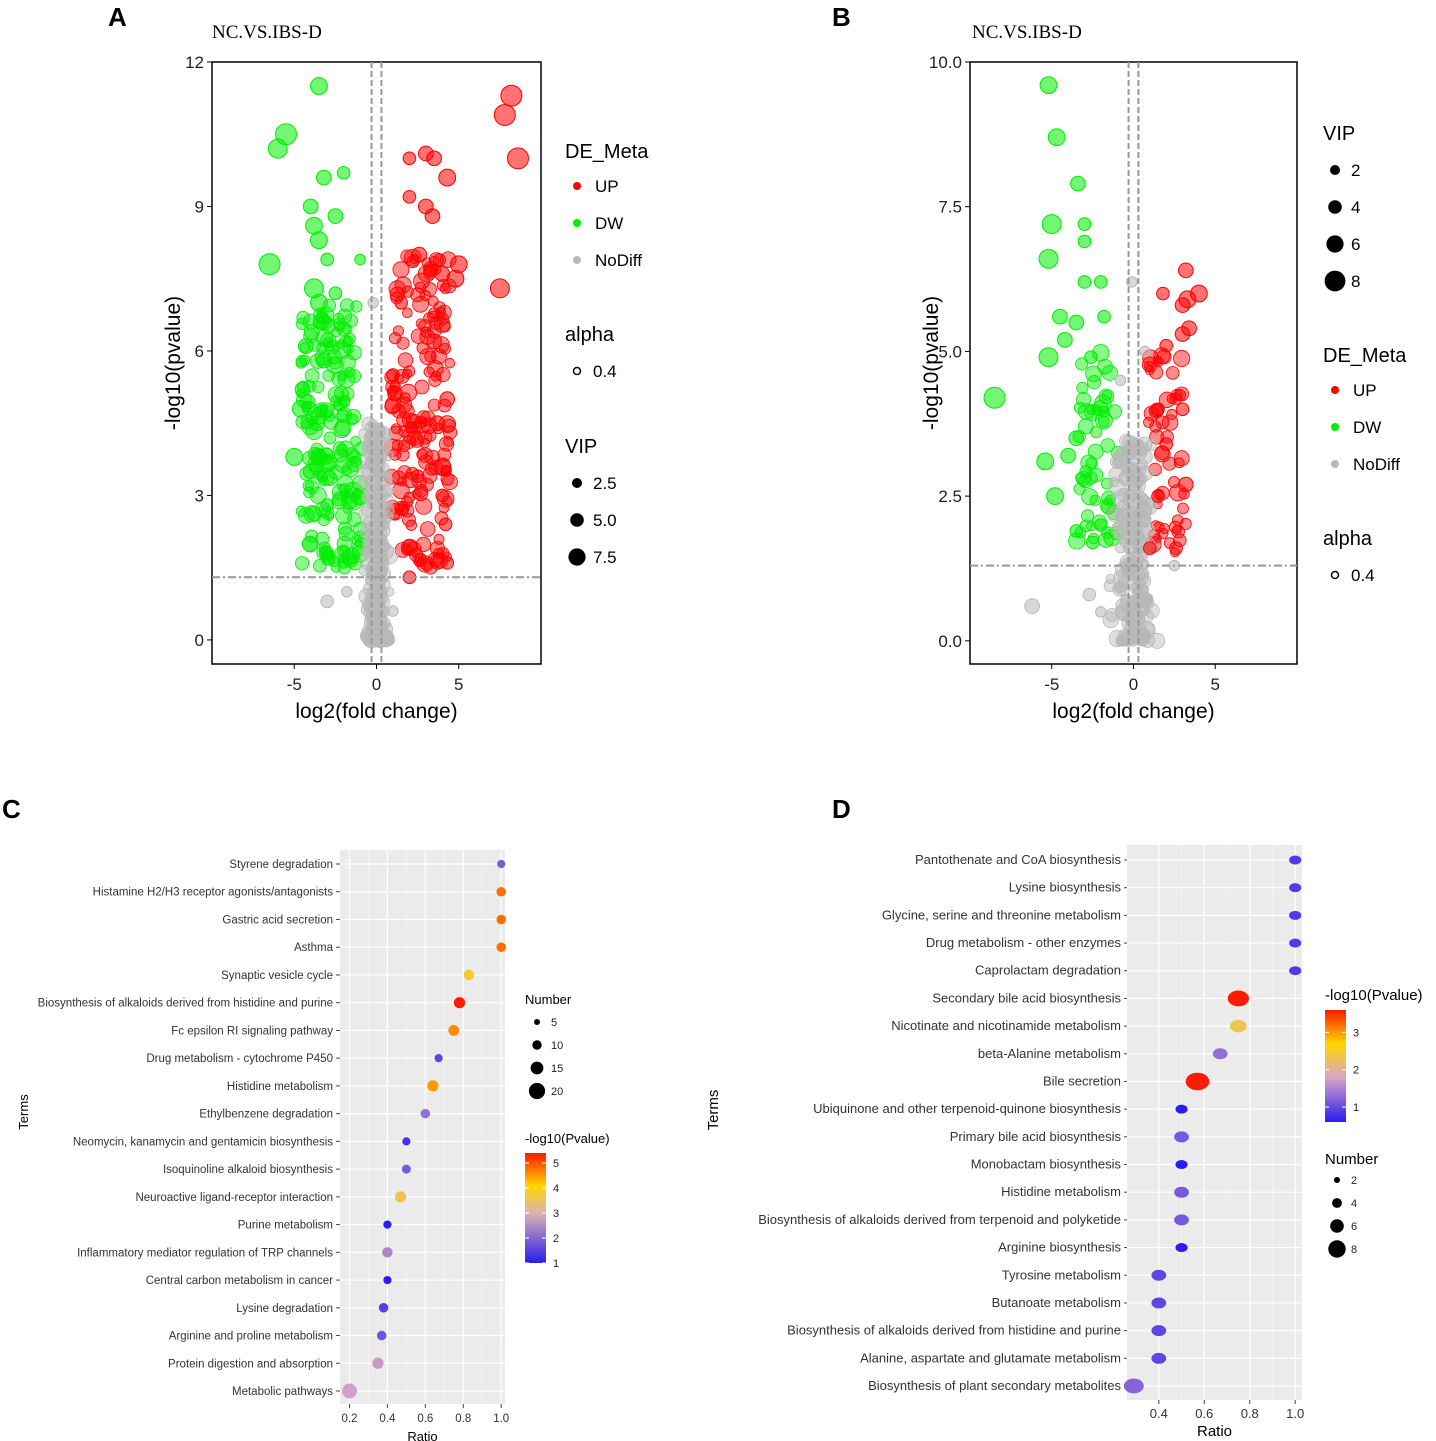  I want to click on legend-title-pvalue: -log10(Pvalue), so click(567, 1138).